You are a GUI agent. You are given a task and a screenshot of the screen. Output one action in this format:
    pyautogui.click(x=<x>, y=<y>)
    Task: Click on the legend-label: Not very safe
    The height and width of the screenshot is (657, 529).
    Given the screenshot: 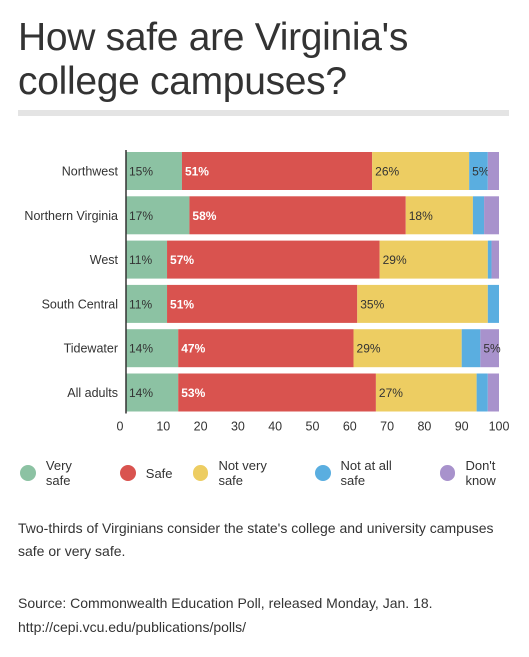 What is the action you would take?
    pyautogui.click(x=242, y=473)
    